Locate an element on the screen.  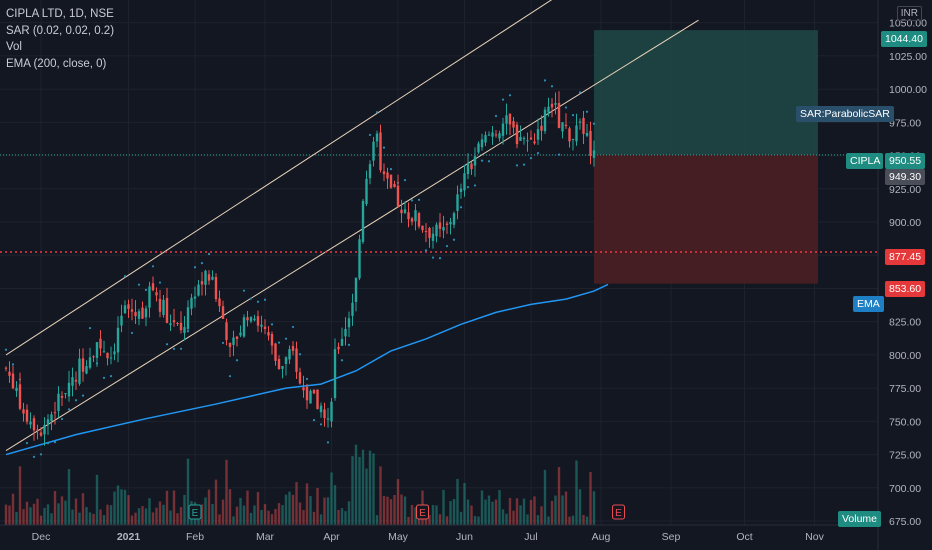
legend-symbol: CIPLA LTD, 1D, NSE is located at coordinates (60, 14).